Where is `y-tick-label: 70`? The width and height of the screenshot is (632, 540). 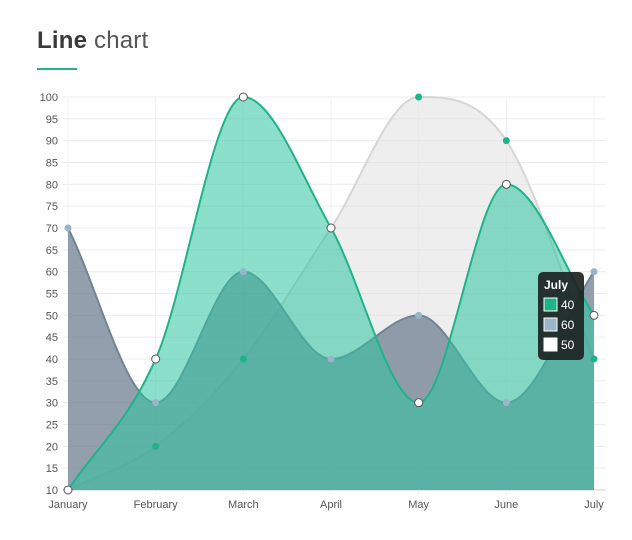 y-tick-label: 70 is located at coordinates (52, 229).